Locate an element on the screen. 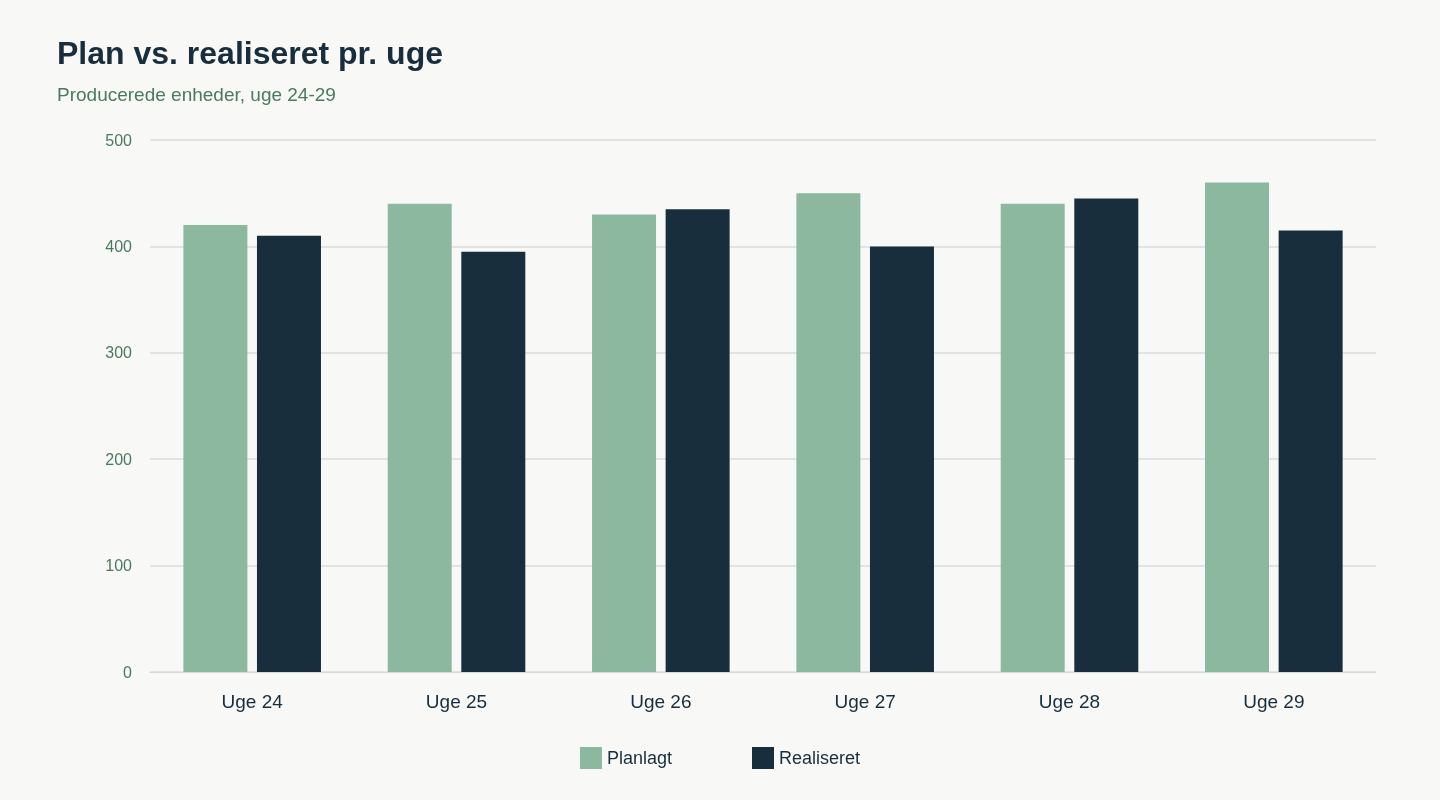  y-tick-label: 400 is located at coordinates (119, 246).